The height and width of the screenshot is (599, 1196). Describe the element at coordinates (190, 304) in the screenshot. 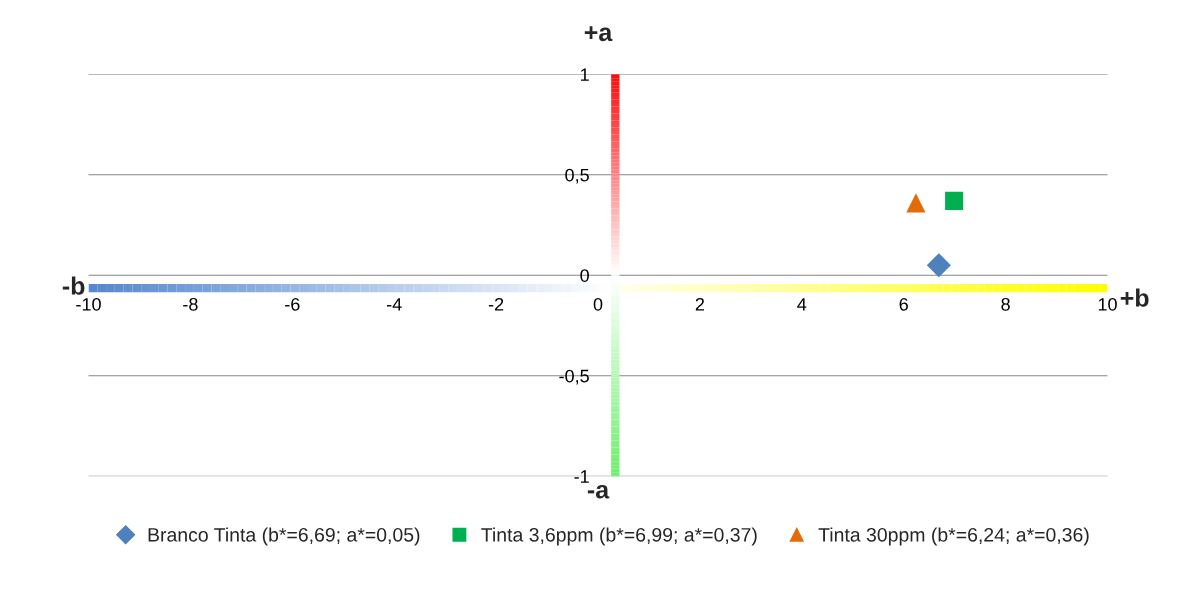

I see `x-tick-label: -8` at that location.